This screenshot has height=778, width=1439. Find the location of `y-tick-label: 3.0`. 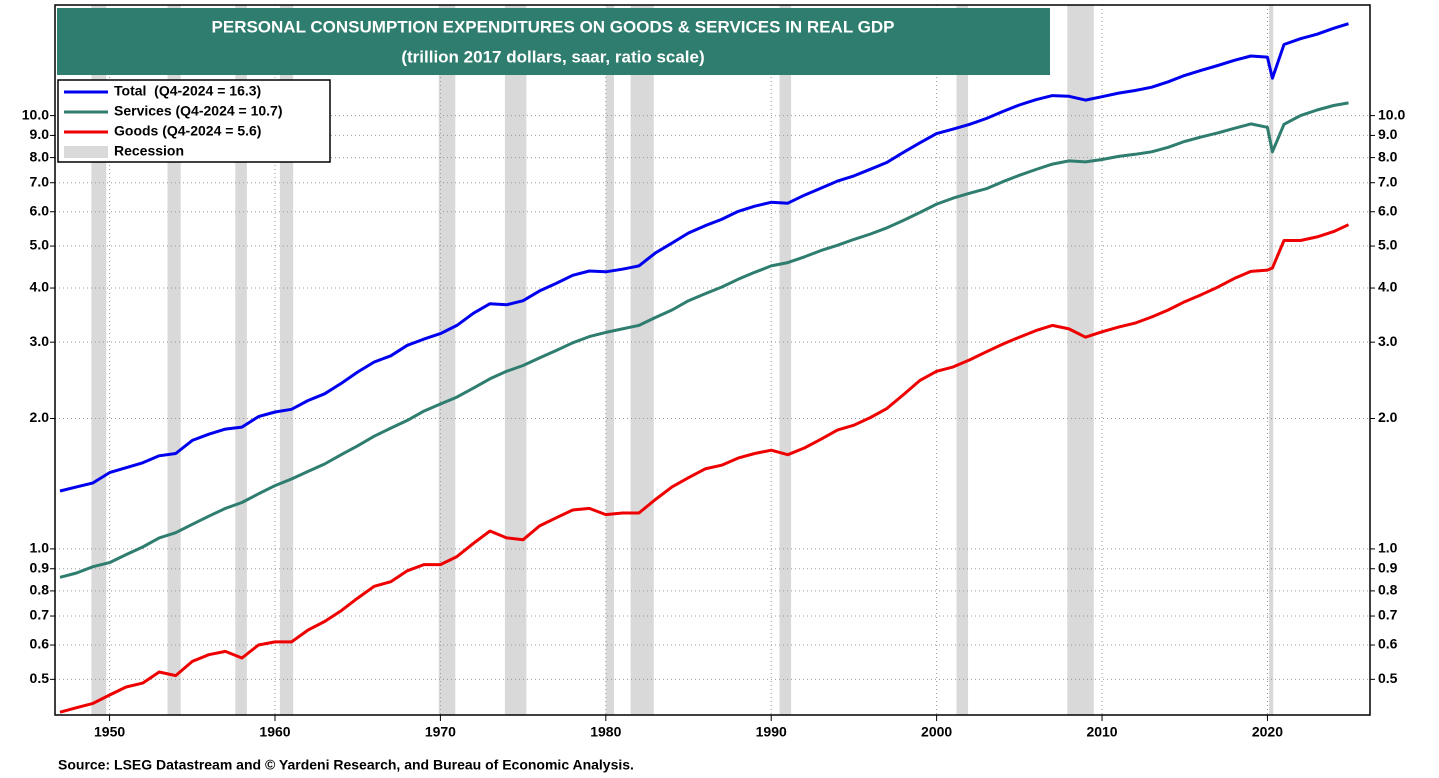

y-tick-label: 3.0 is located at coordinates (40, 341).